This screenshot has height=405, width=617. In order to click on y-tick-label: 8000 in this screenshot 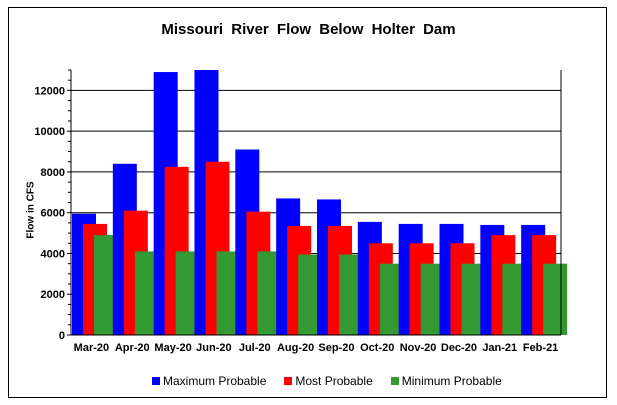, I will do `click(53, 173)`.